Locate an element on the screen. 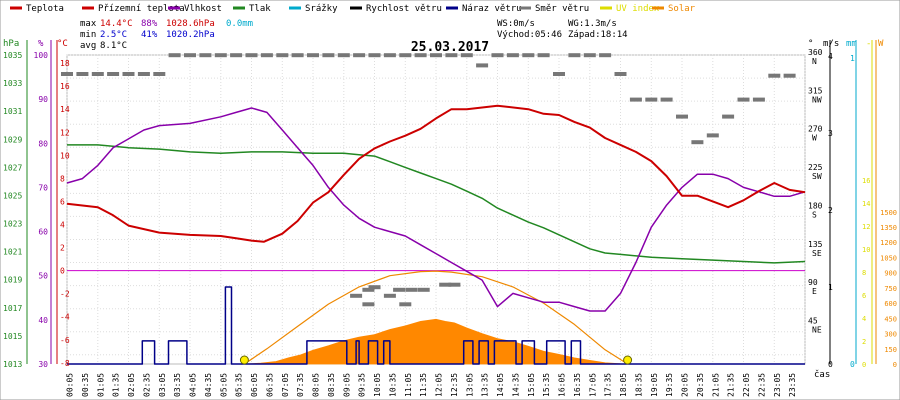 The height and width of the screenshot is (400, 900). axis-wm2-tick: 750 is located at coordinates (890, 289).